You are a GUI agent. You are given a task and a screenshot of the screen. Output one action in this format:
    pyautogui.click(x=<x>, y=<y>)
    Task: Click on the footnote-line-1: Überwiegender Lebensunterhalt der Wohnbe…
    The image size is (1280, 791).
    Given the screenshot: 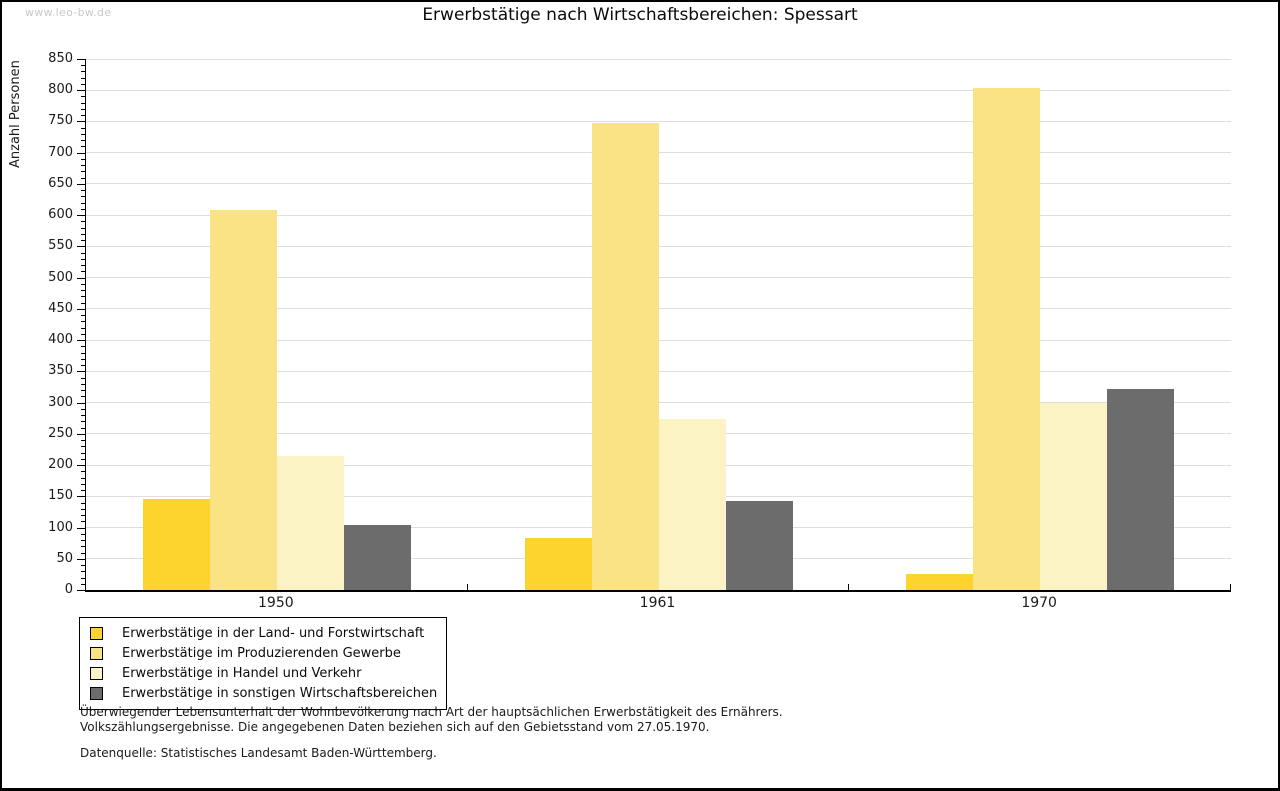 What is the action you would take?
    pyautogui.click(x=431, y=712)
    